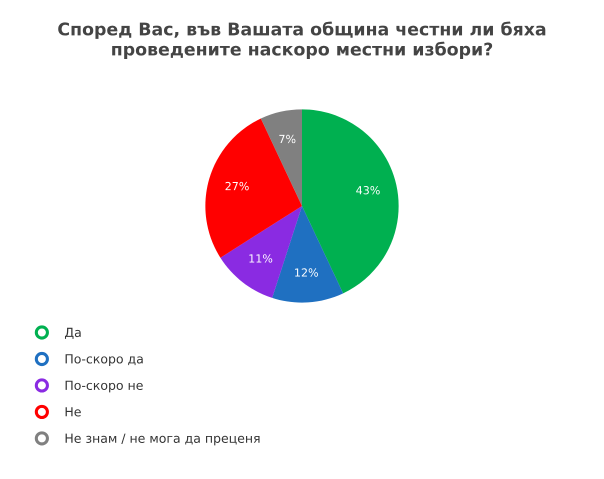 This screenshot has height=479, width=604. Describe the element at coordinates (302, 41) in the screenshot. I see `chart-title: Според Вас, във Вашата община честни ли бяха проведените наскоро местни избори?` at that location.